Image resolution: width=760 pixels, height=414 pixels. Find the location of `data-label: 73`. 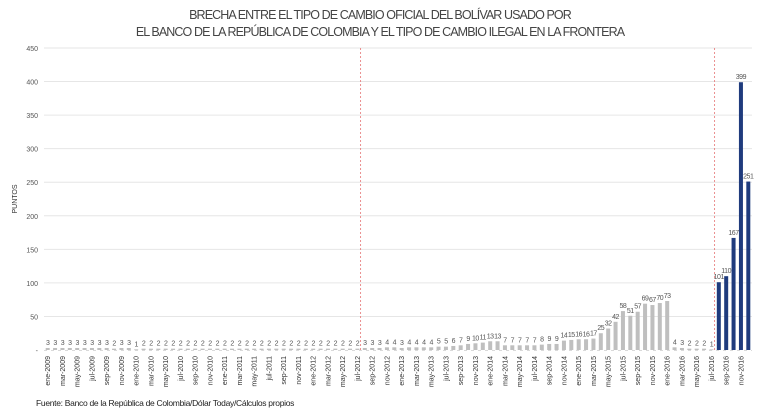

data-label: 73 is located at coordinates (667, 296).